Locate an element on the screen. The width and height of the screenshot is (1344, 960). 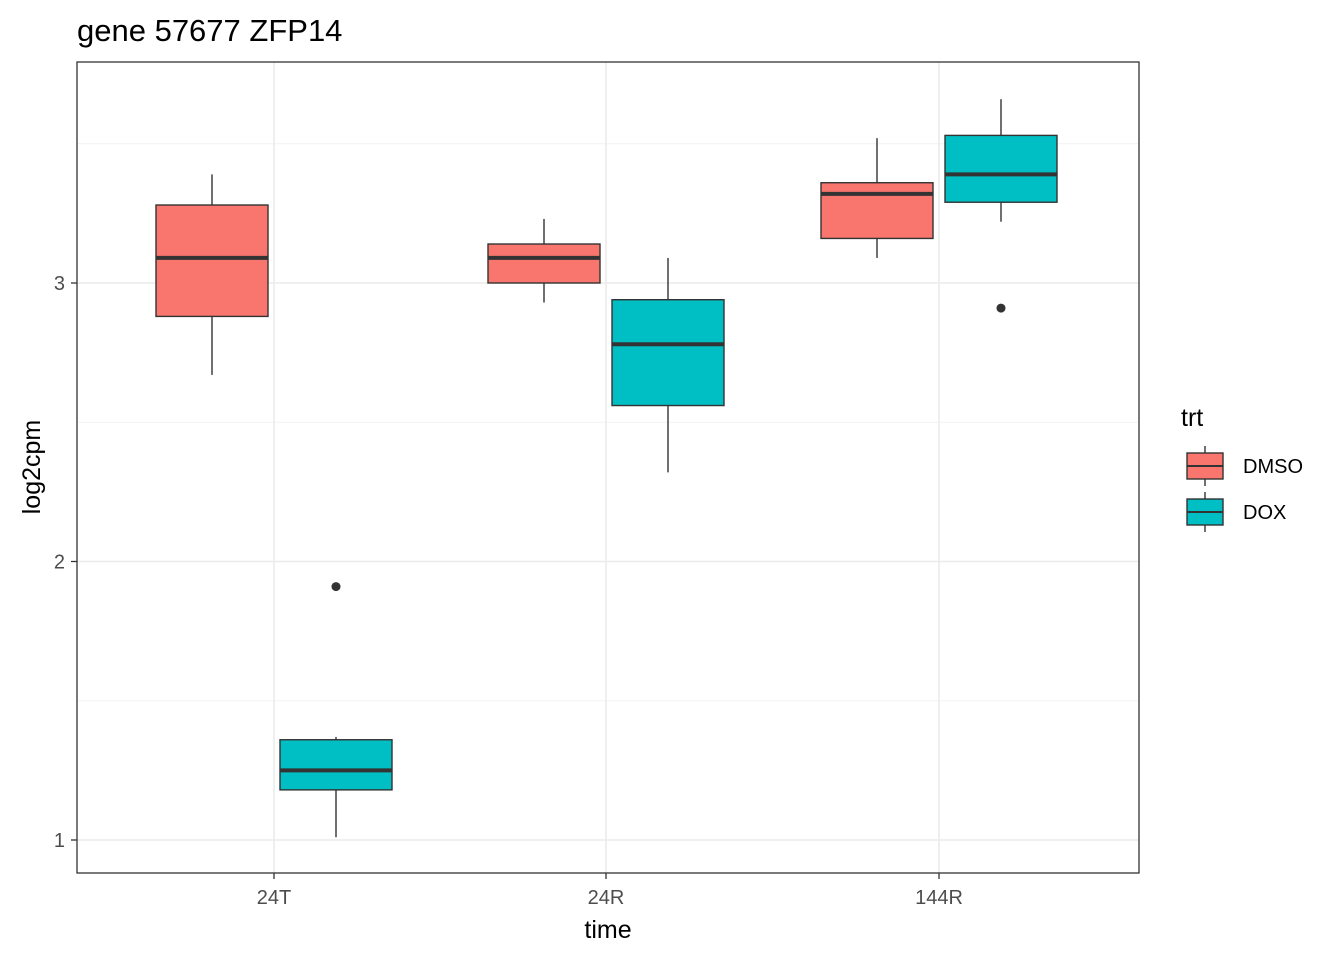
box-dmso-24t is located at coordinates (212, 274).